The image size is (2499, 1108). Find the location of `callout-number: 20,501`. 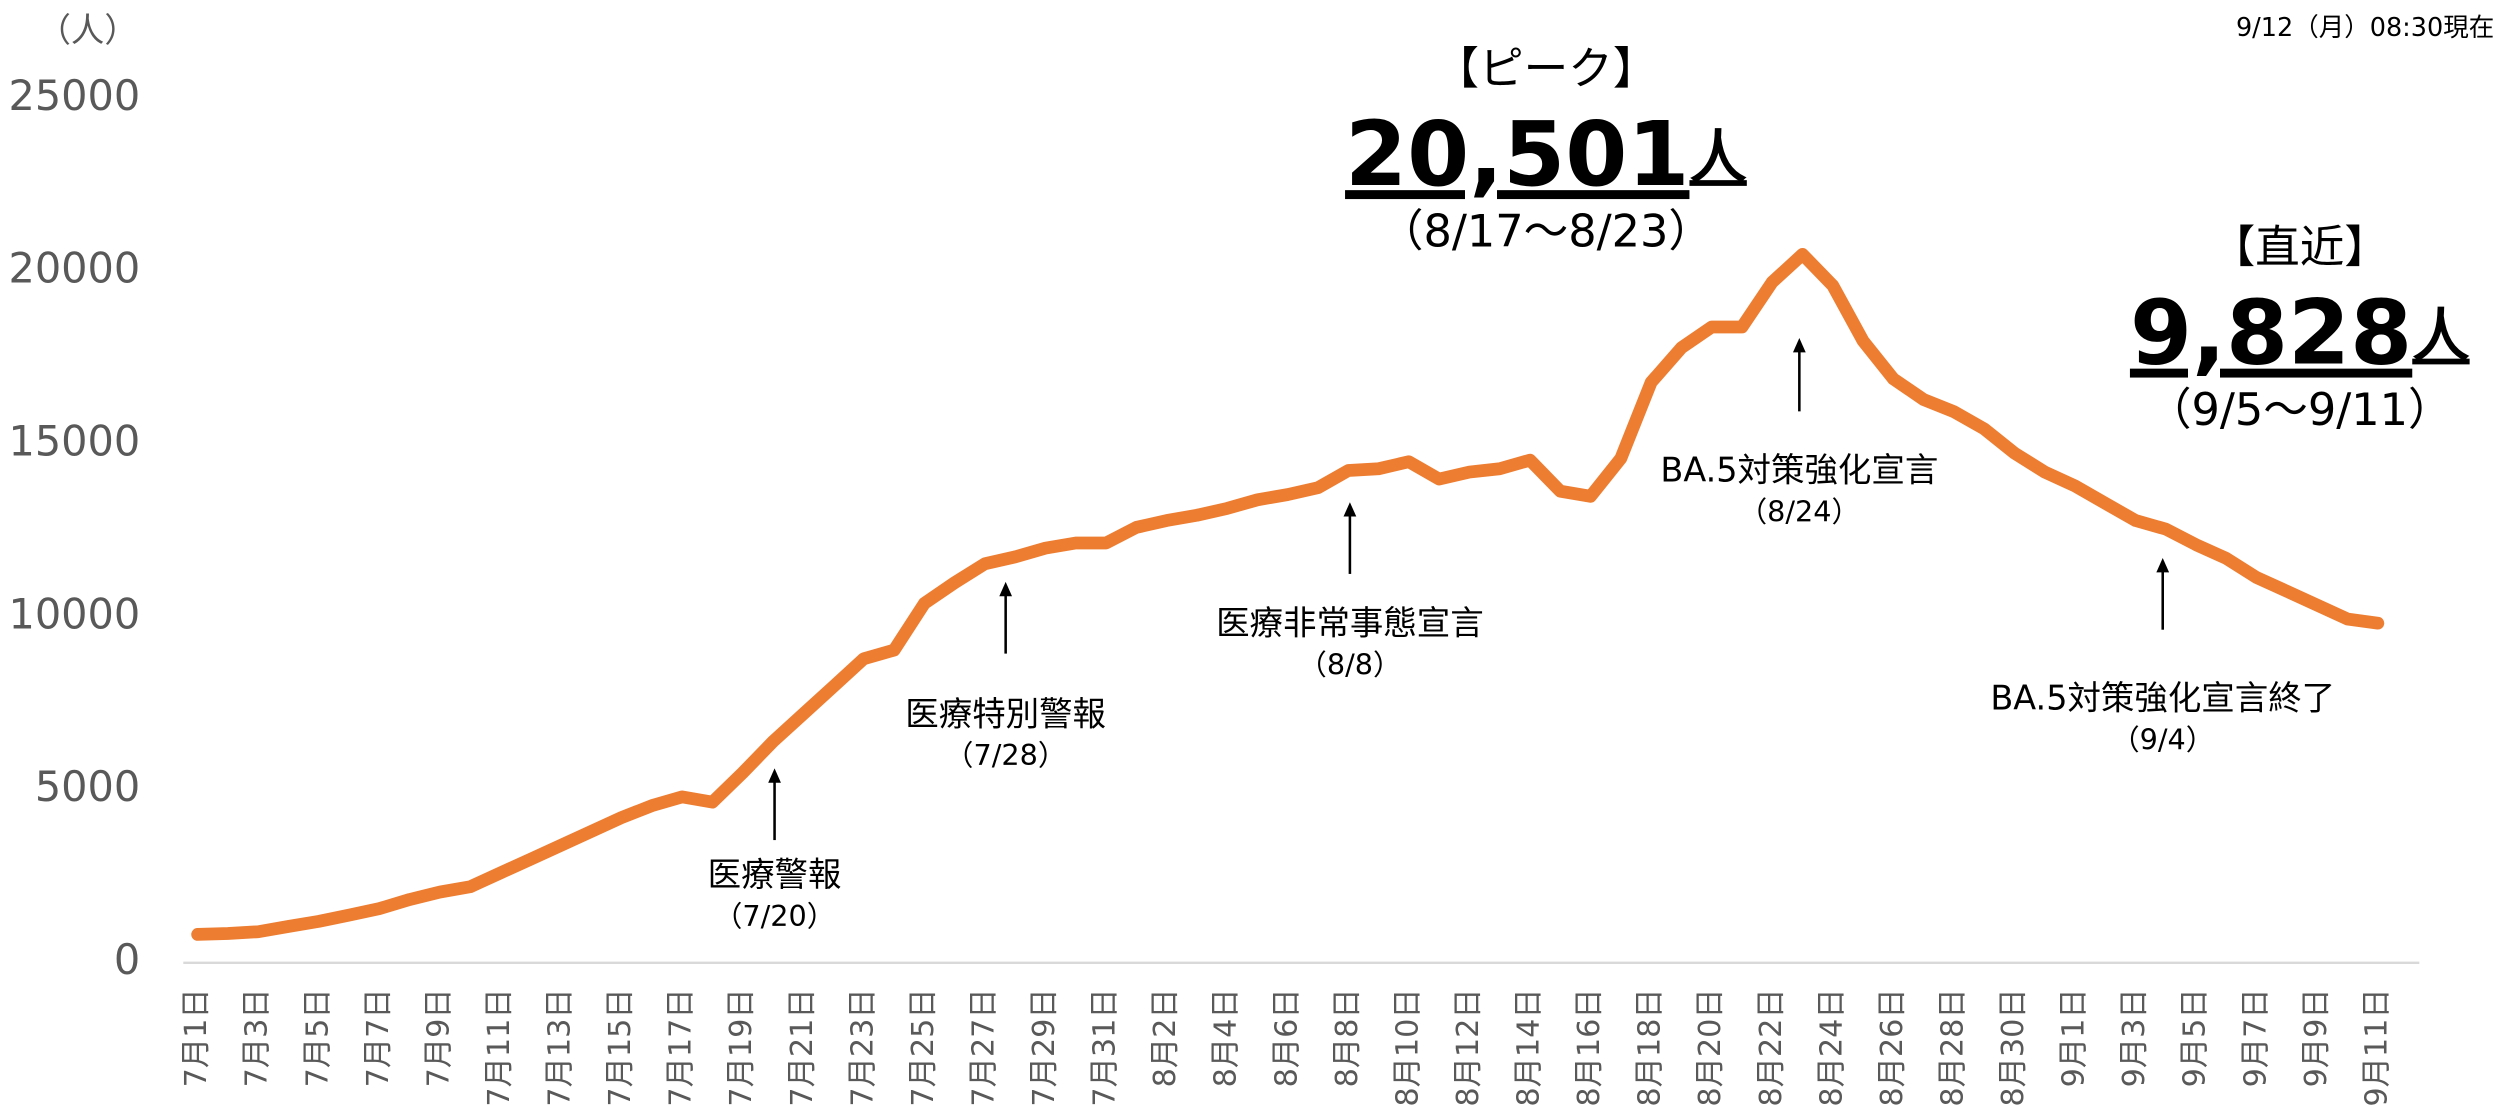

callout-number: 20,501 is located at coordinates (1517, 156).